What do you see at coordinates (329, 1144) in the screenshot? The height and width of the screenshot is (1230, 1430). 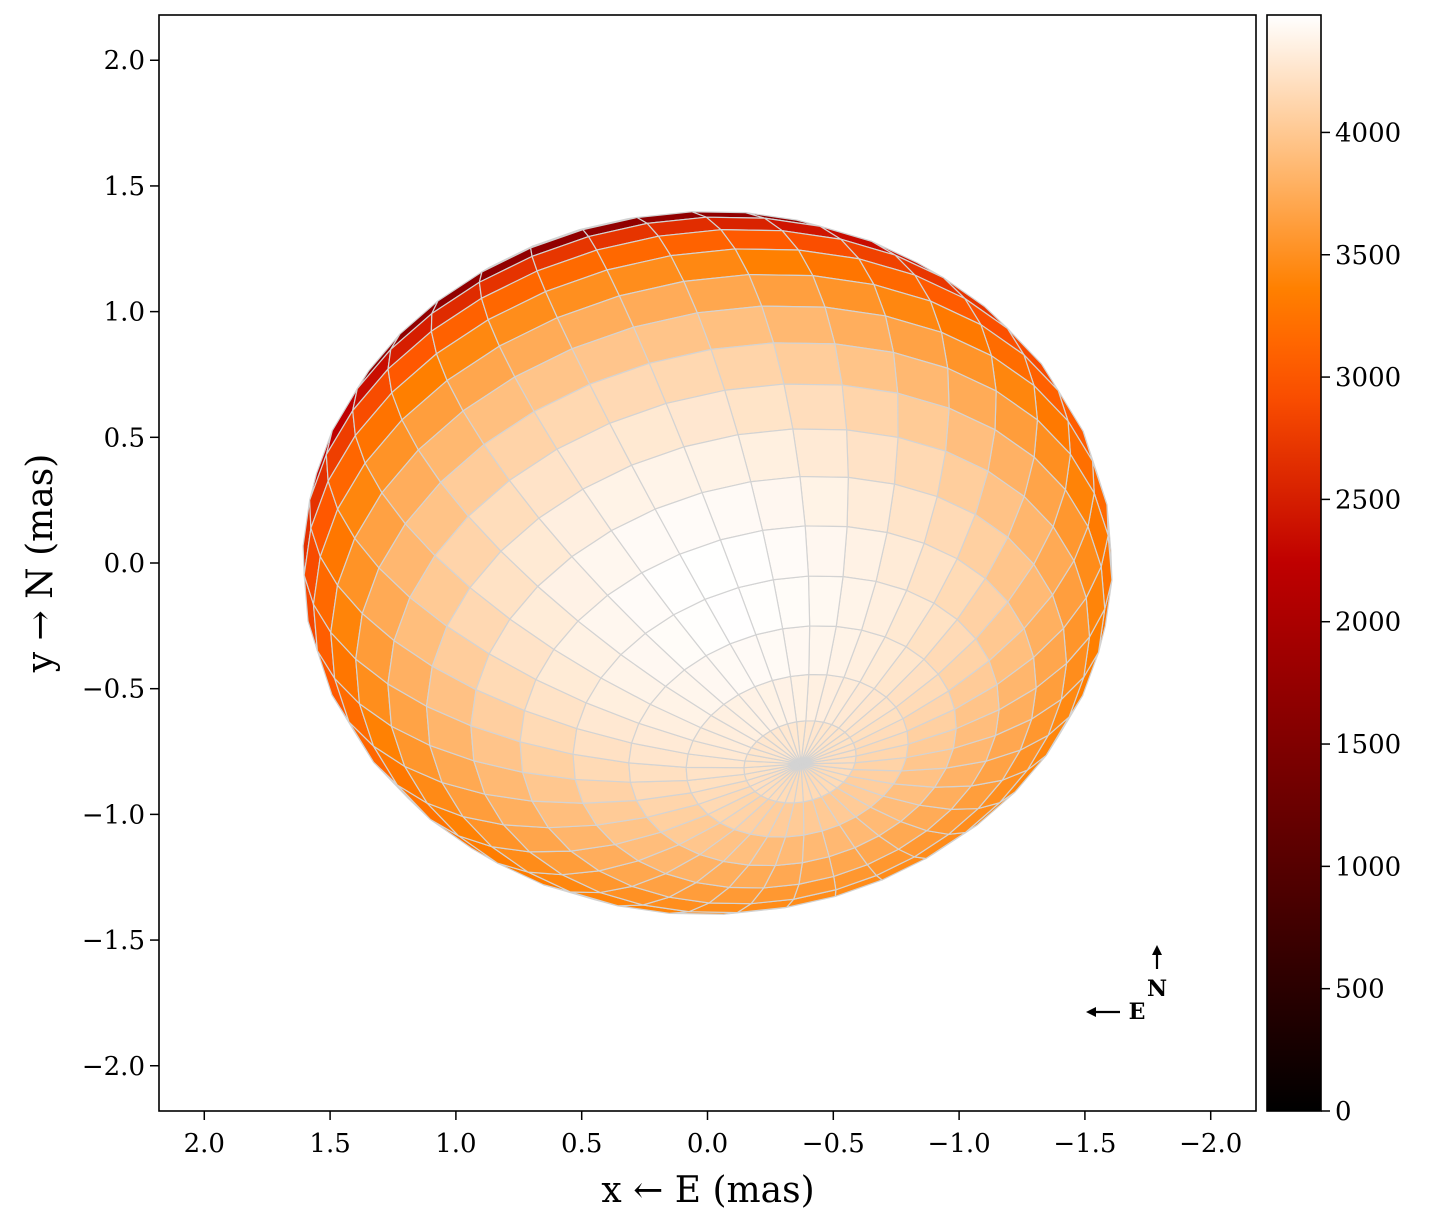 I see `x-tick-label: 1.5` at bounding box center [329, 1144].